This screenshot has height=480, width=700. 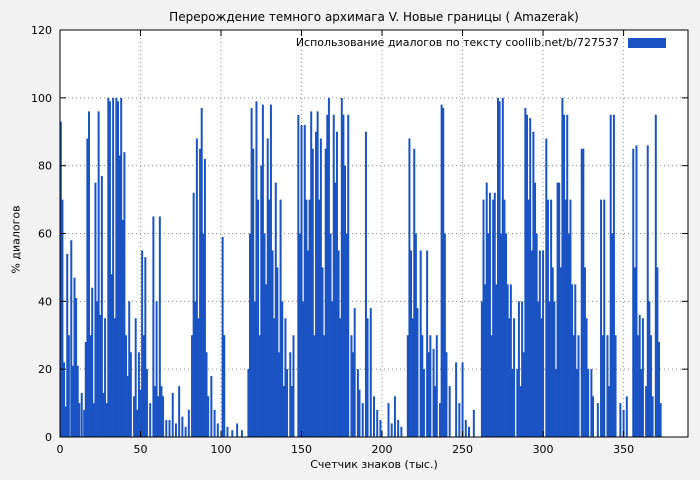 I want to click on legend-swatch, so click(x=647, y=42).